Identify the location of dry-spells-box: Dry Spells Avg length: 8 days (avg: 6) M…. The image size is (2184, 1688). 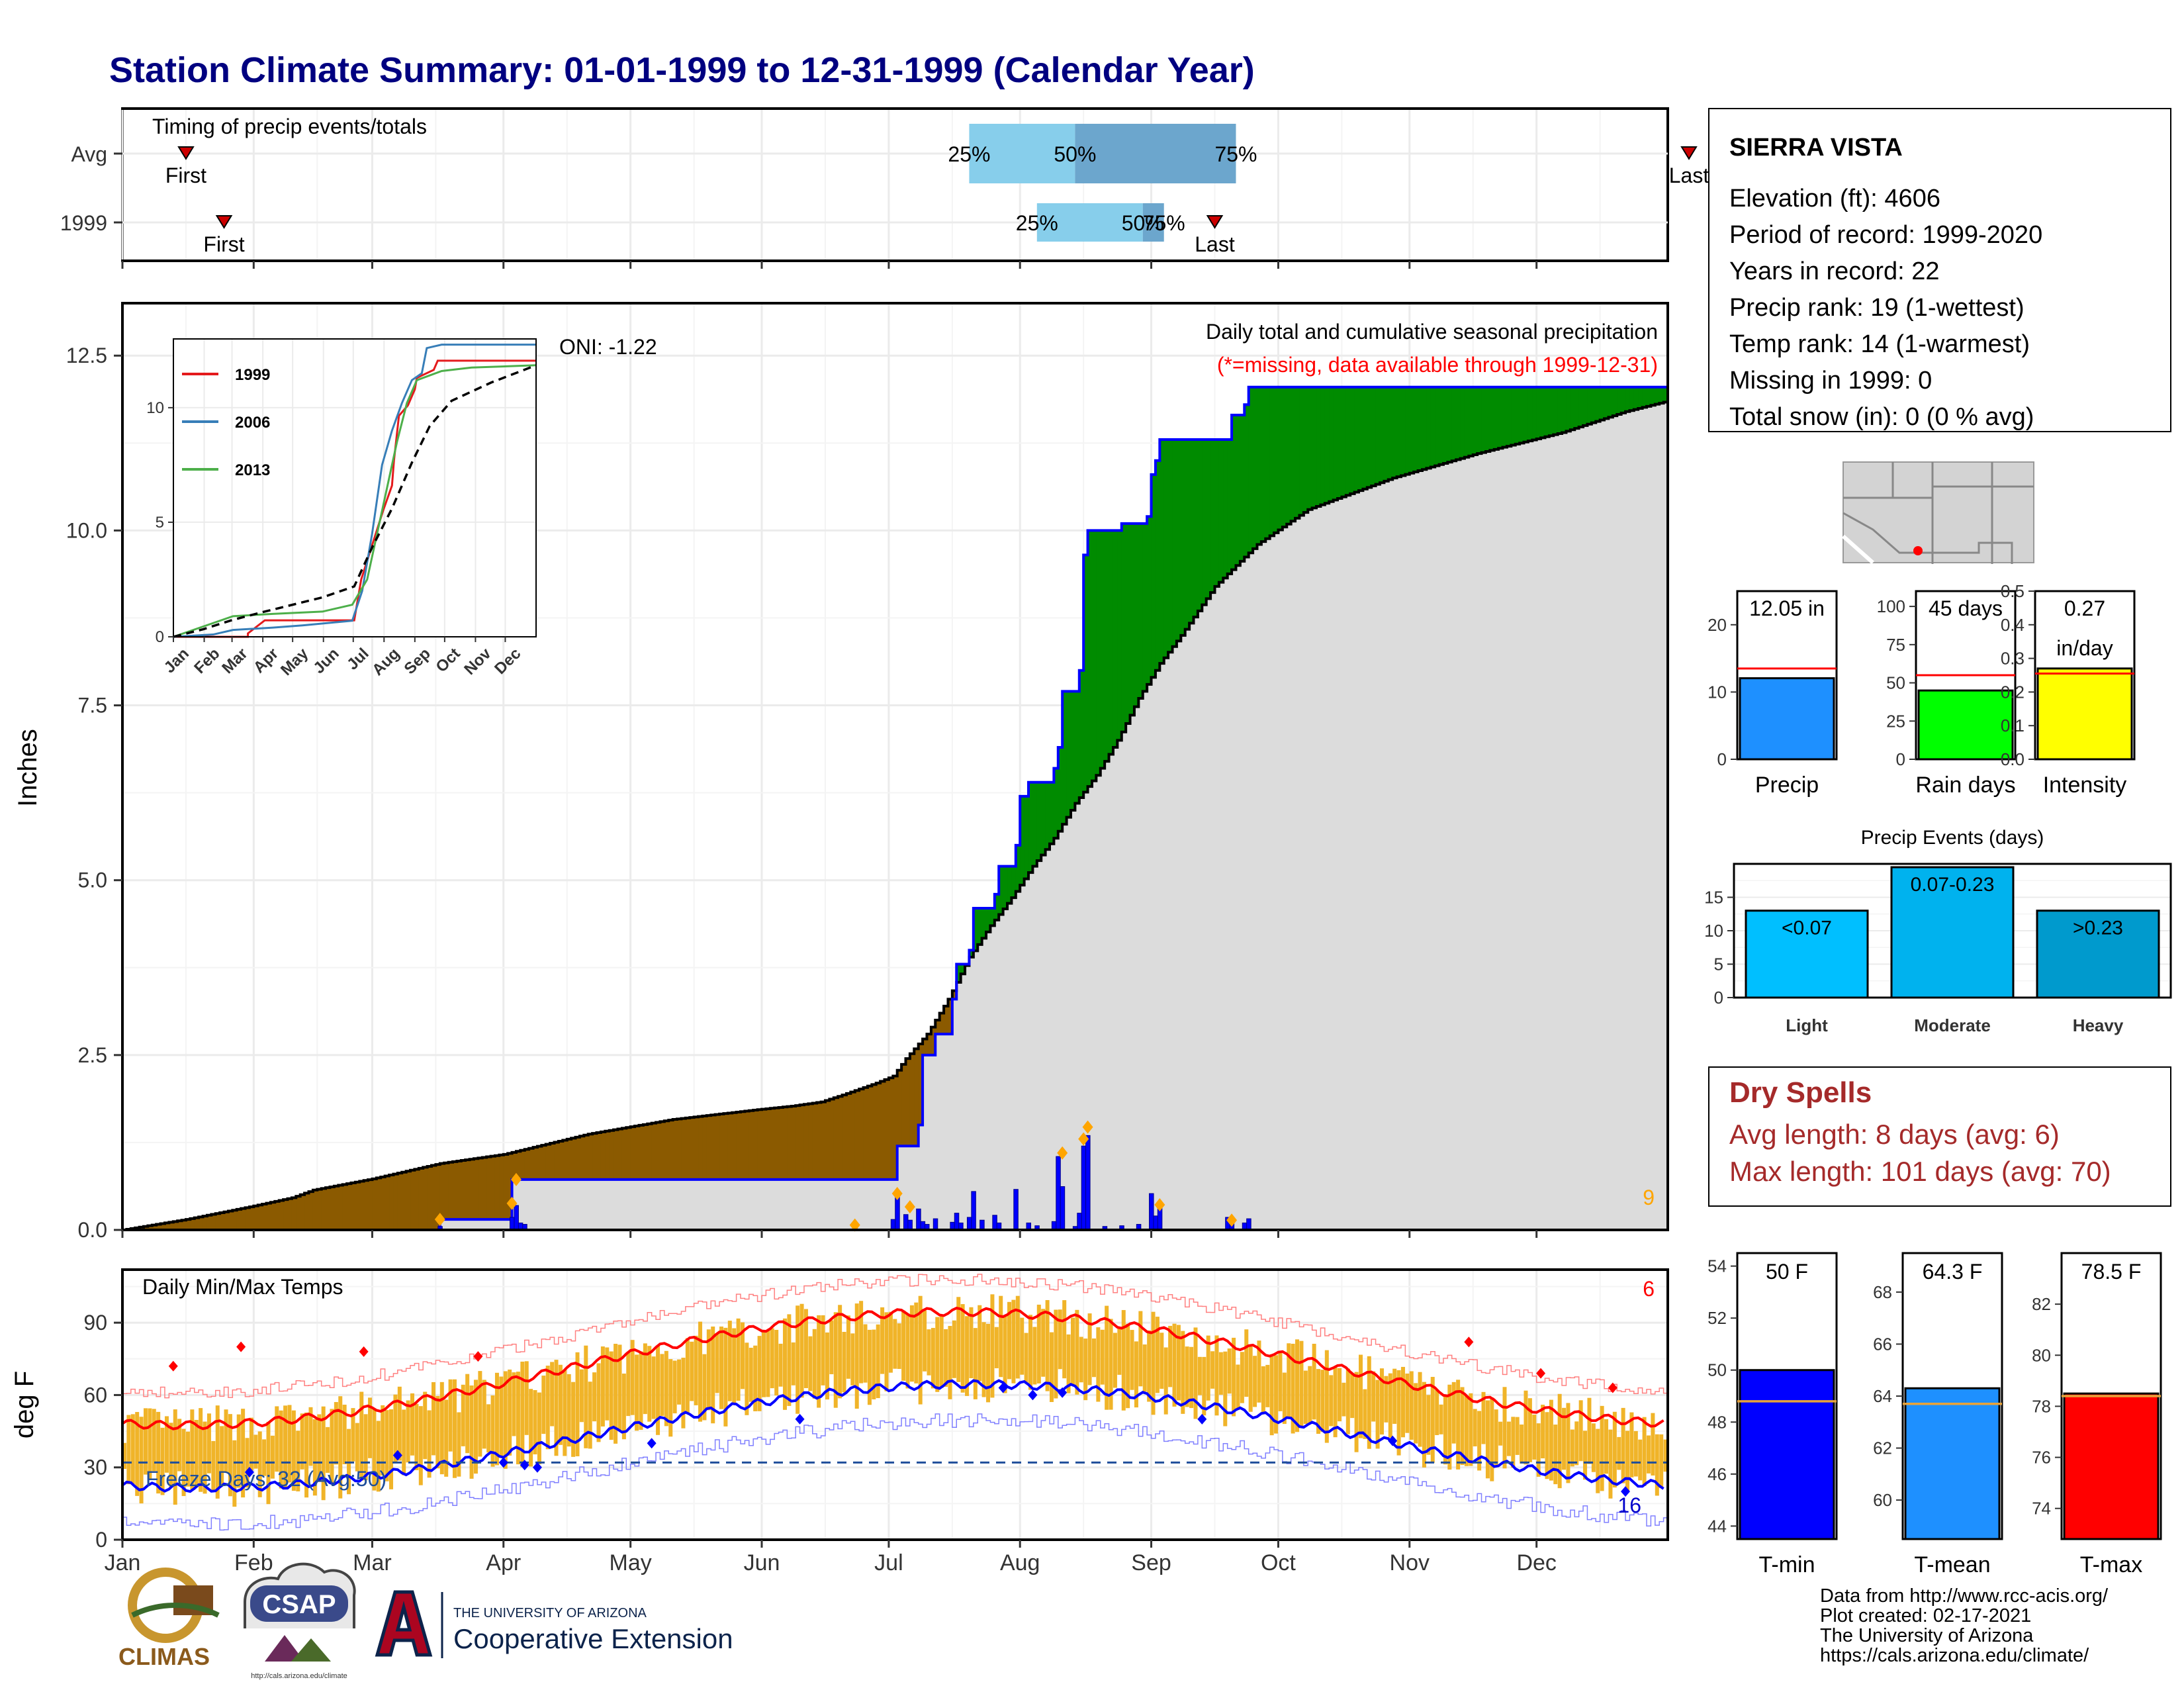
(1940, 1136).